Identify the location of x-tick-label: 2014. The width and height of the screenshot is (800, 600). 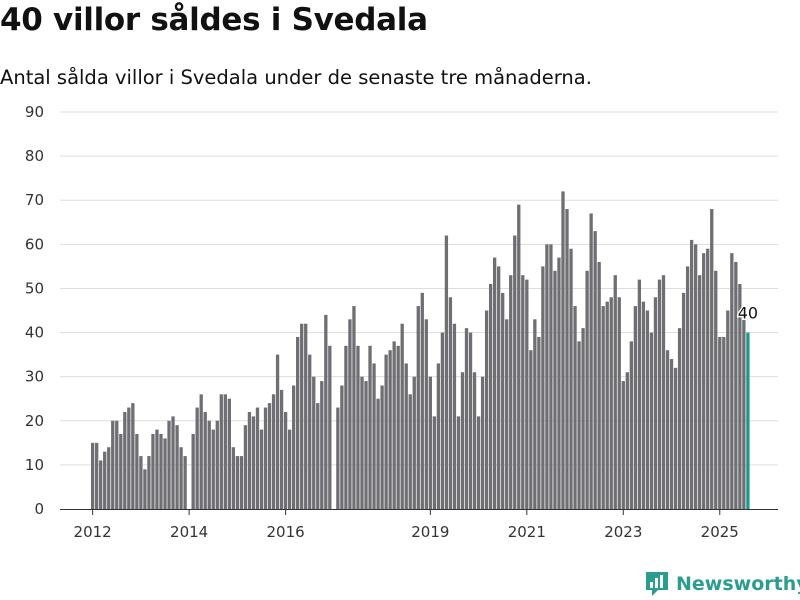
(189, 532).